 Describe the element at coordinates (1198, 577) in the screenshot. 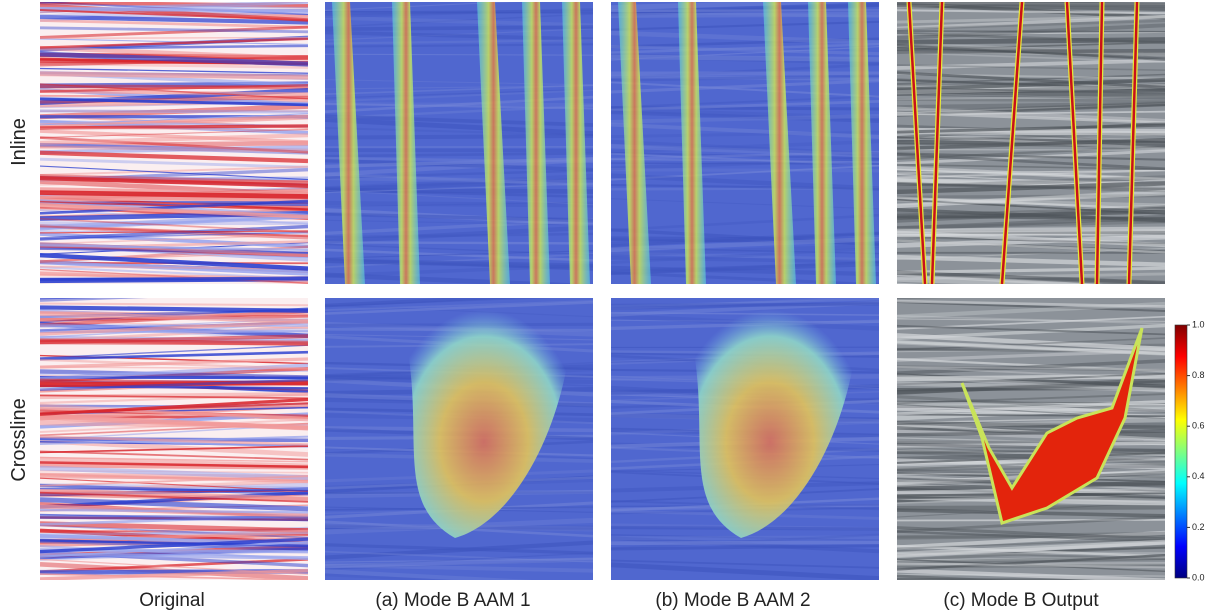

I see `colorbar-tick-label: 0.0` at that location.